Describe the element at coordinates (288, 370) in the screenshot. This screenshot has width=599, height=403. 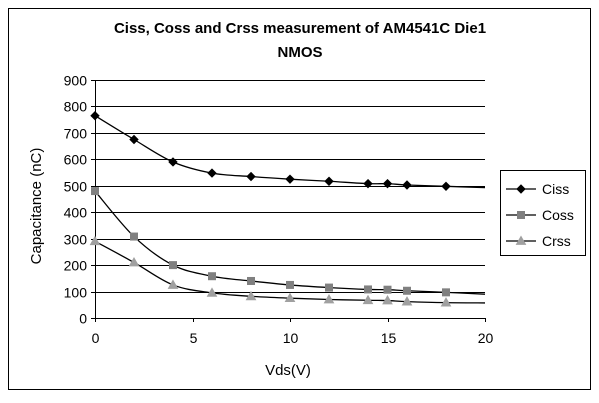
I see `x-axis-label: Vds(V)` at that location.